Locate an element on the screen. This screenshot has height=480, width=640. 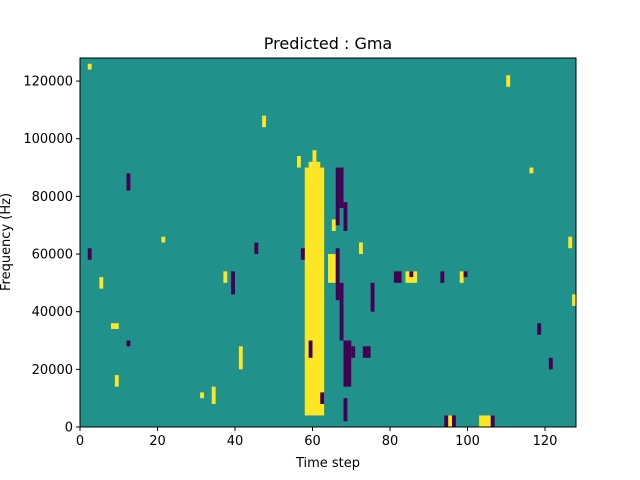
y-tick-label: 80000 is located at coordinates (52, 197).